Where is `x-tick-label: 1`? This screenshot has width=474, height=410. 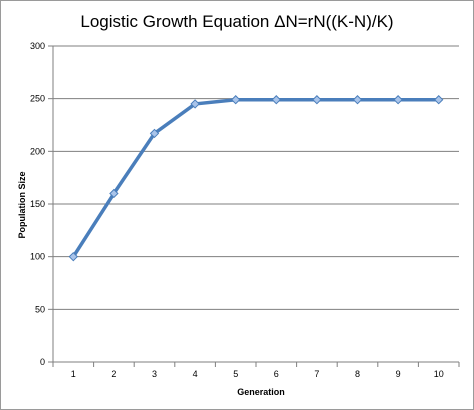 x-tick-label: 1 is located at coordinates (73, 374).